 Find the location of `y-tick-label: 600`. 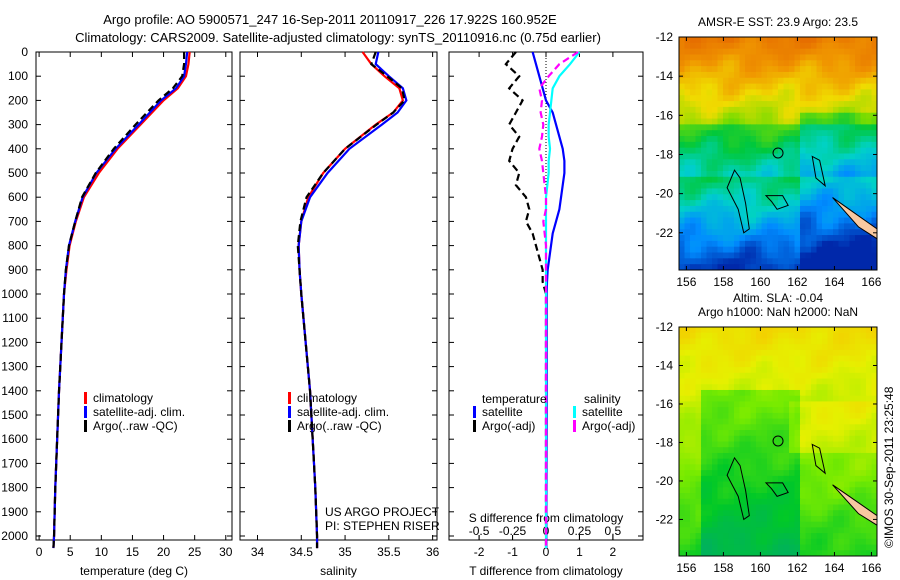

y-tick-label: 600 is located at coordinates (18, 197).